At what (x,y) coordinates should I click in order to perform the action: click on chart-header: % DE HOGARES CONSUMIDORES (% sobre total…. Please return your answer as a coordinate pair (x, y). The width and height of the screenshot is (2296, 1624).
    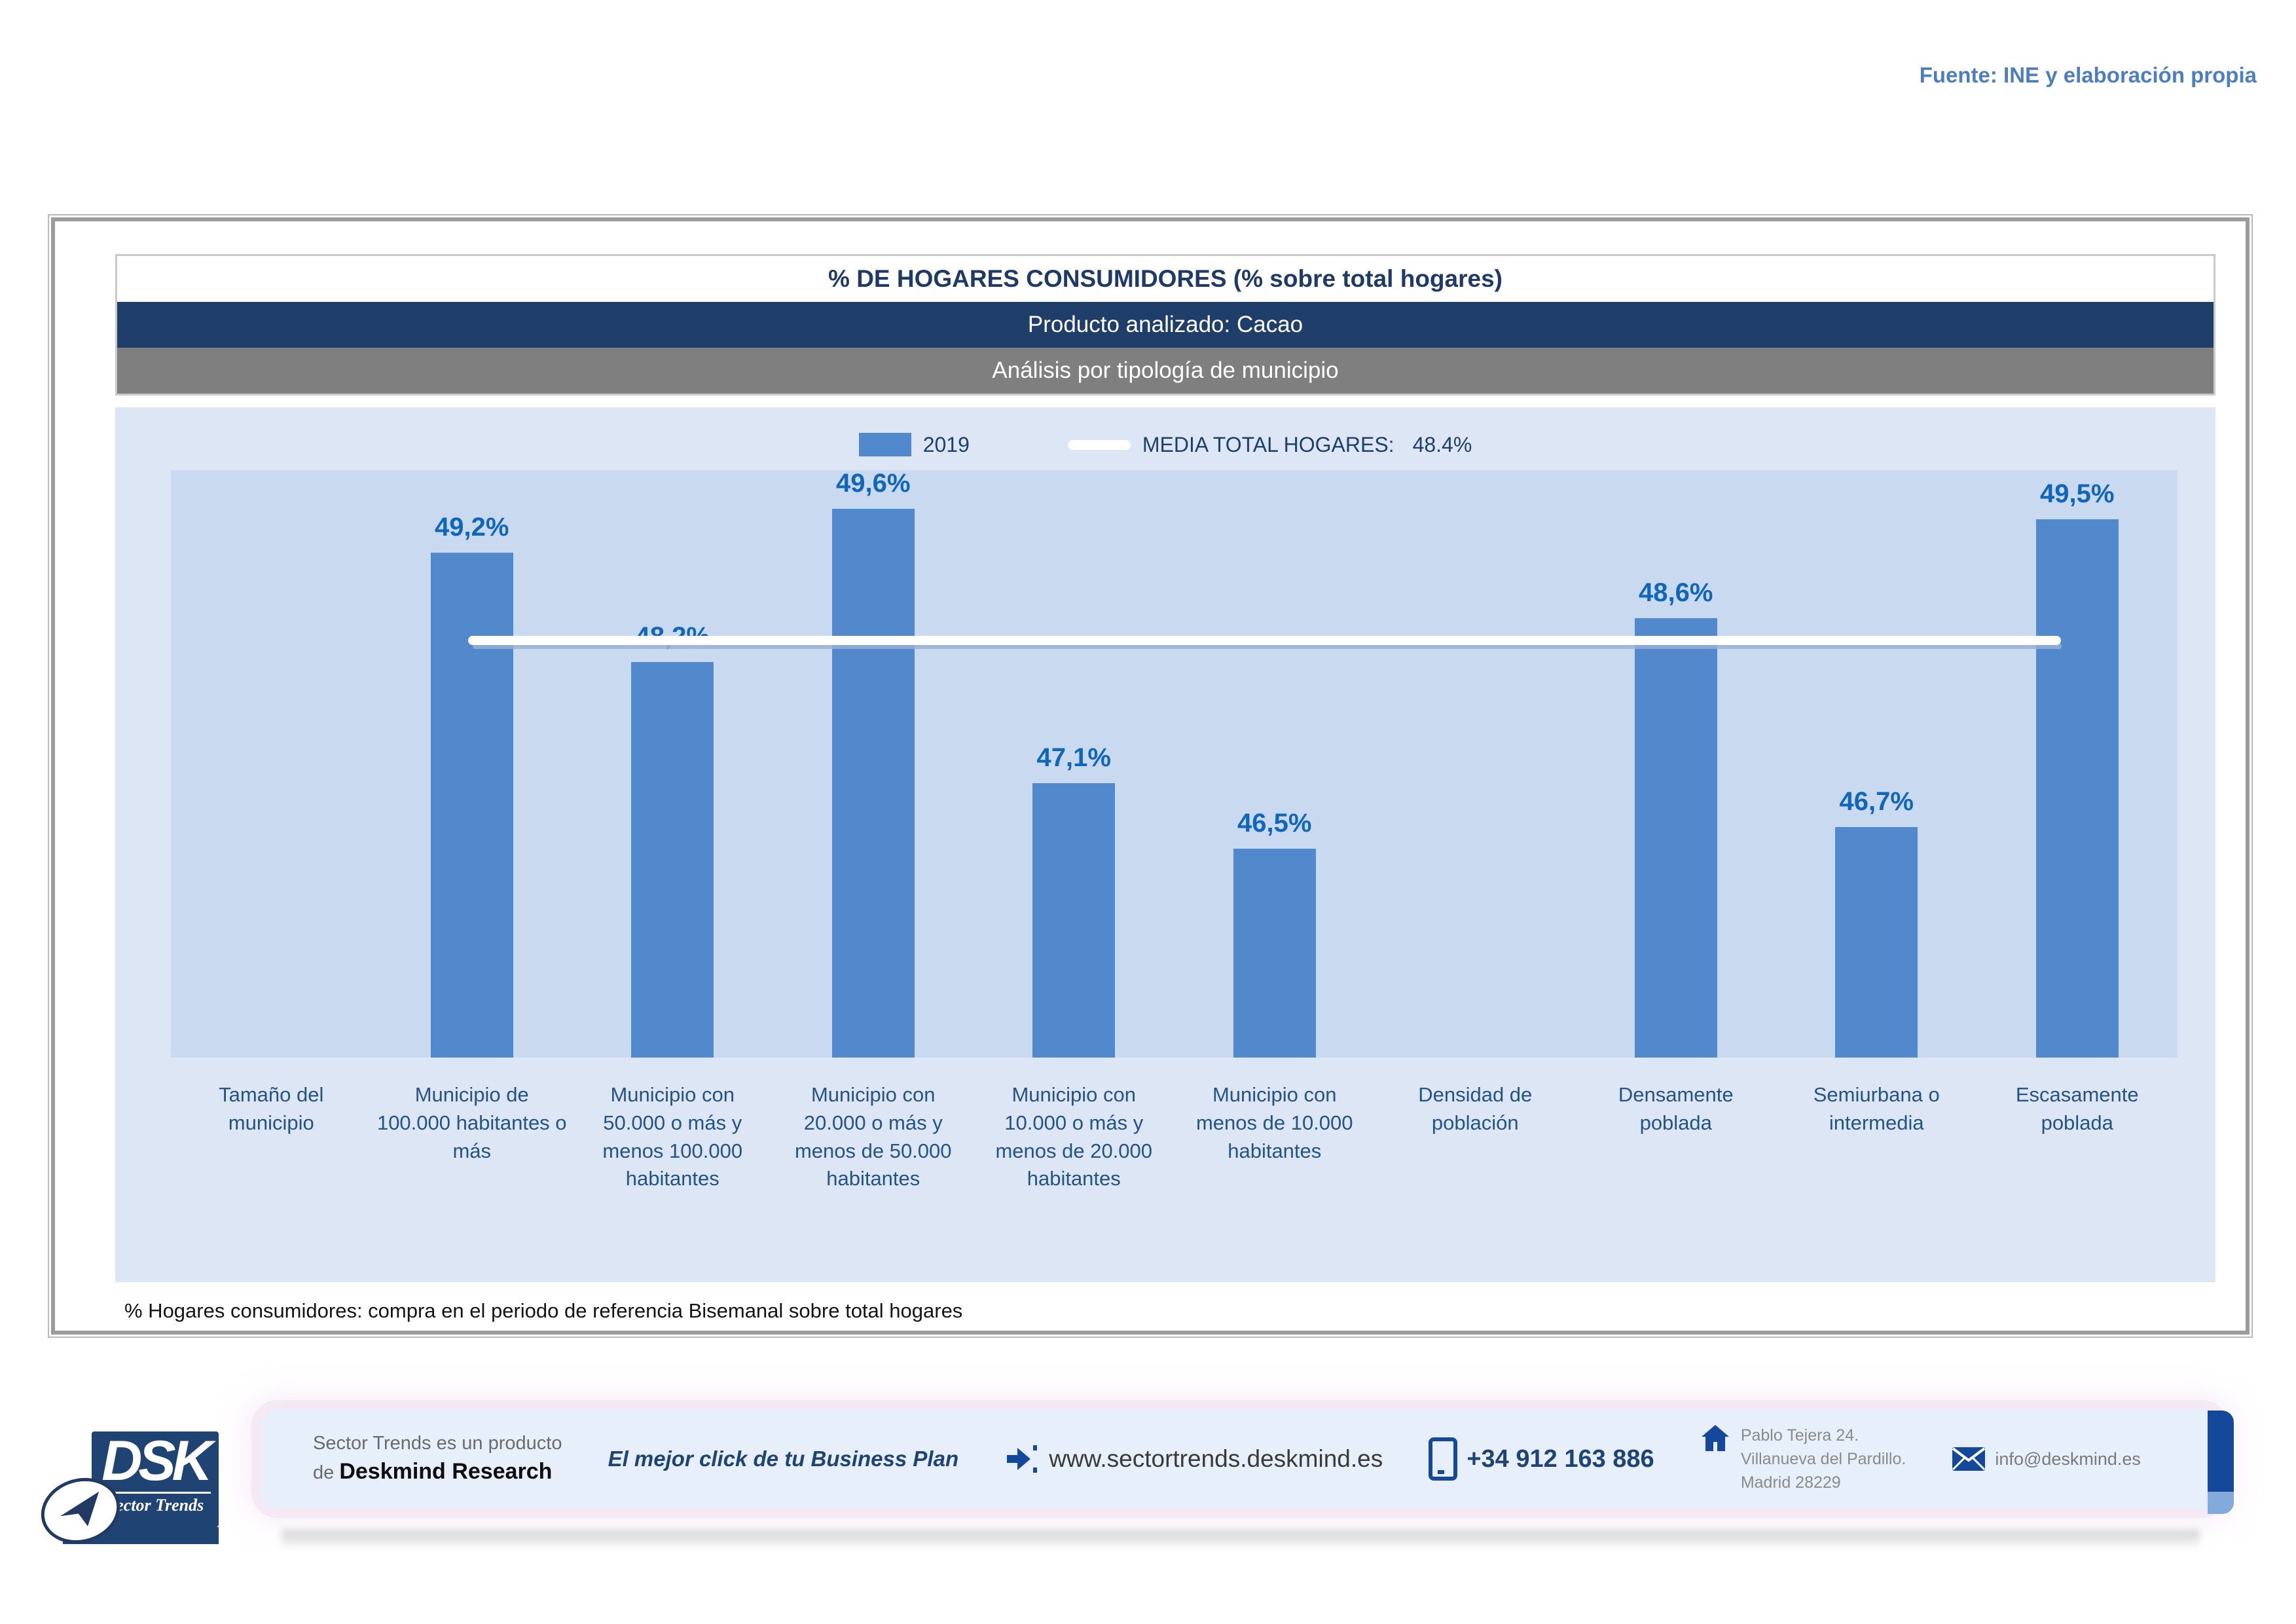
    Looking at the image, I should click on (1165, 325).